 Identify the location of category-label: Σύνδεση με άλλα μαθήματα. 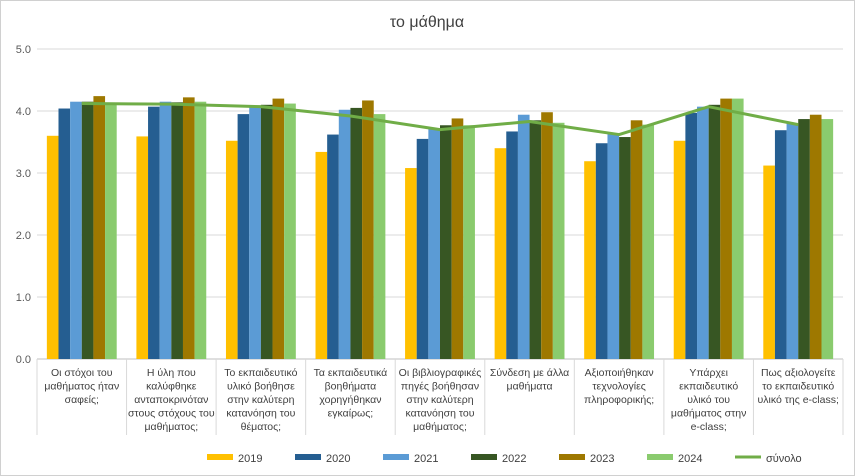
(529, 380).